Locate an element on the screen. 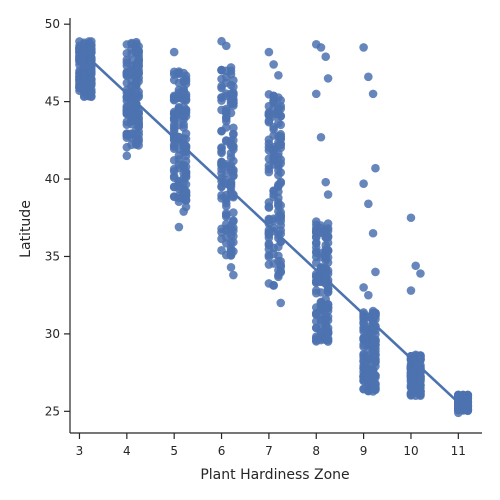  x-tick-label: 7 is located at coordinates (269, 451).